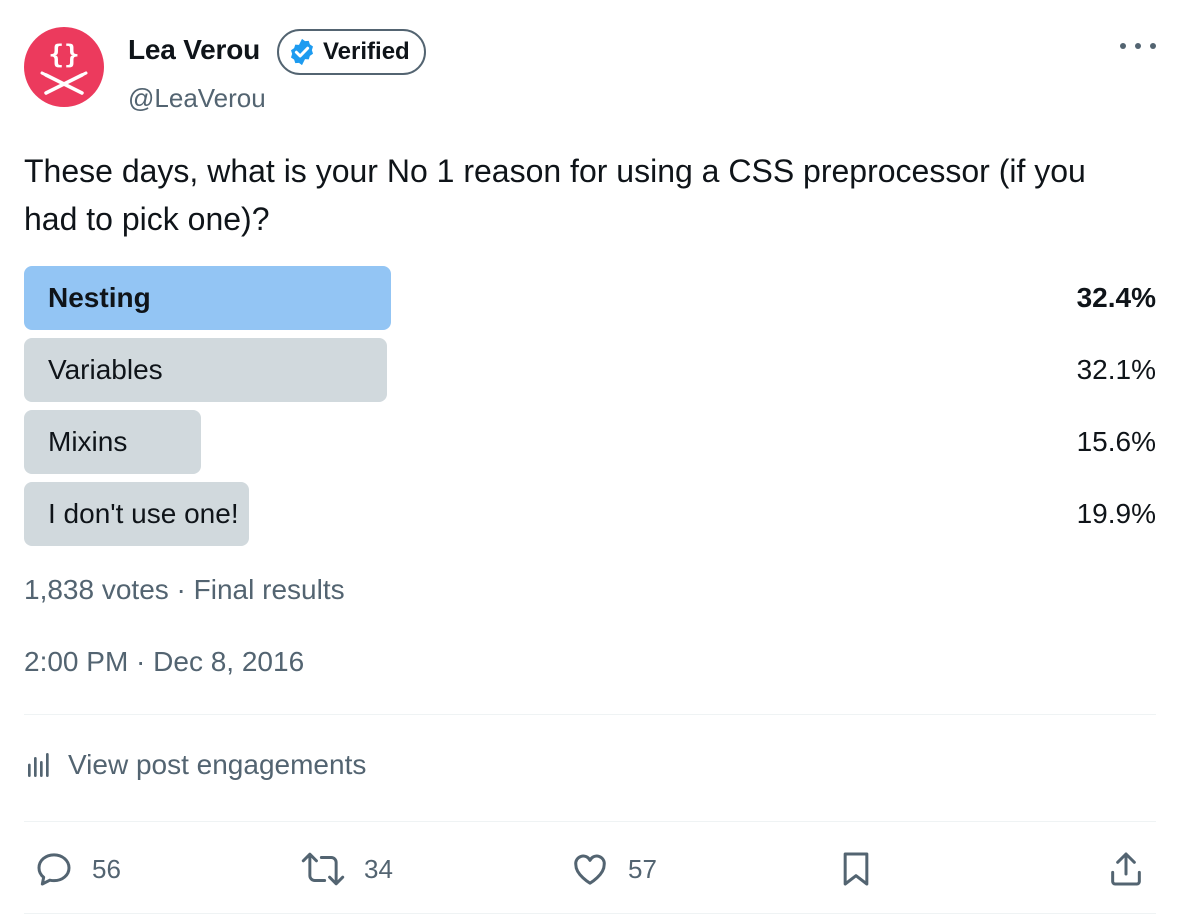 The width and height of the screenshot is (1182, 922). What do you see at coordinates (1116, 441) in the screenshot?
I see `poll-option-percent: 15.6%` at bounding box center [1116, 441].